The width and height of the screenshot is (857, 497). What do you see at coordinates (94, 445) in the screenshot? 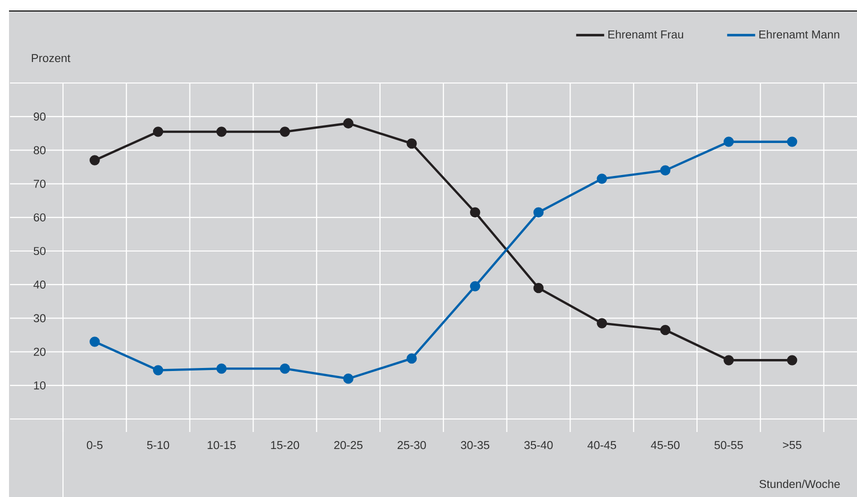
I see `x-tick-label: 0-5` at bounding box center [94, 445].